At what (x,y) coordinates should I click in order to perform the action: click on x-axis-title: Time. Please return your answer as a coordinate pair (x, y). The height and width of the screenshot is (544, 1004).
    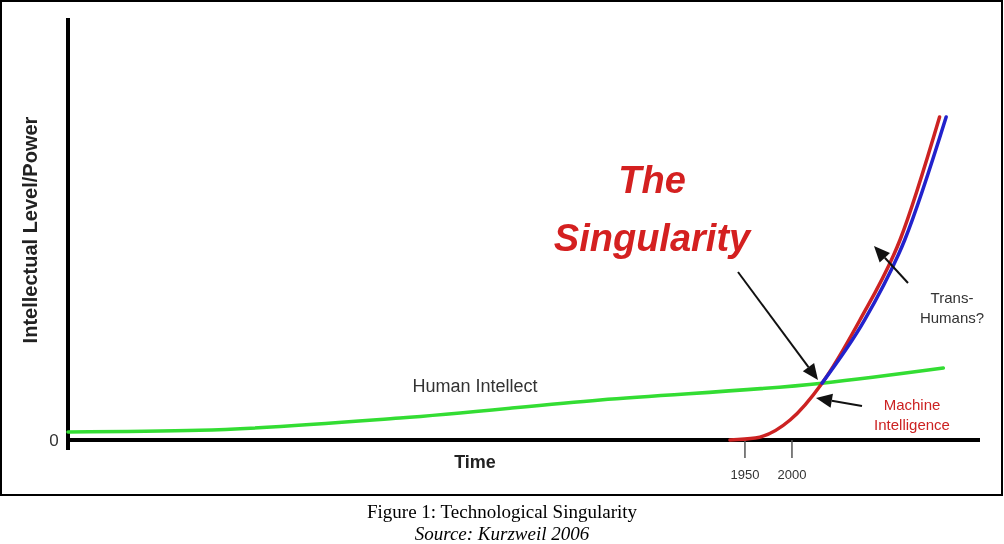
    Looking at the image, I should click on (475, 462).